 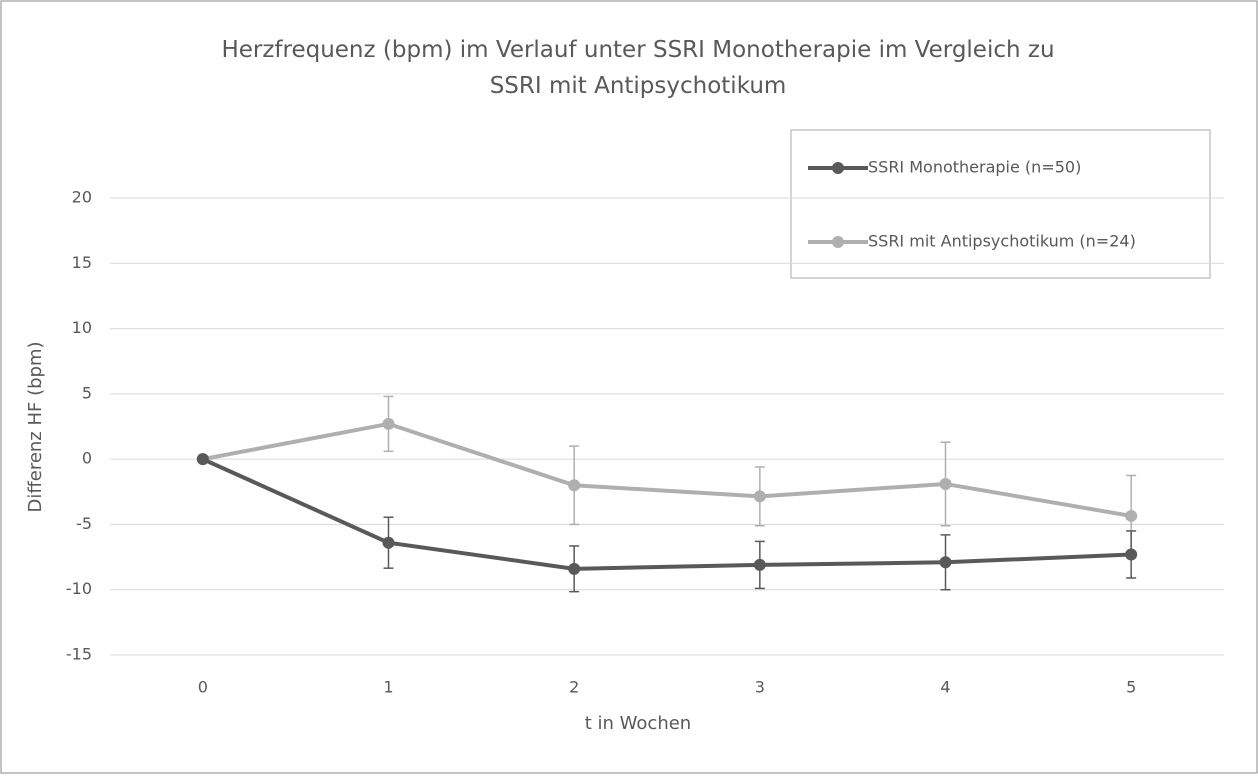 What do you see at coordinates (1131, 687) in the screenshot?
I see `x-tick-label: 5` at bounding box center [1131, 687].